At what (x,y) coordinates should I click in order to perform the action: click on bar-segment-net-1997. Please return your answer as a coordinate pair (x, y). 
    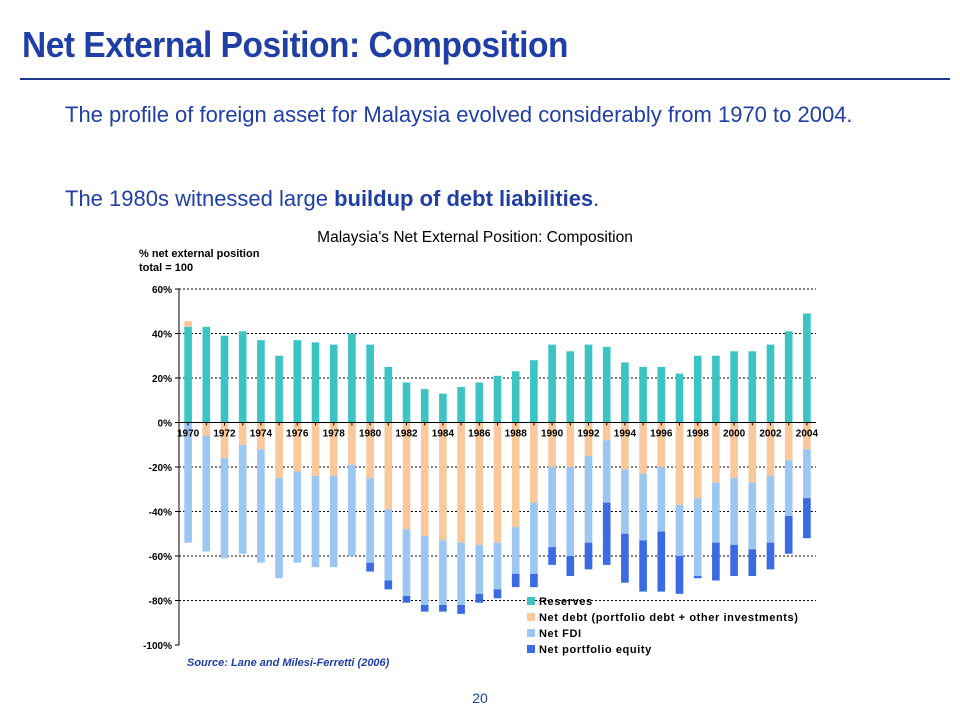
    Looking at the image, I should click on (679, 575).